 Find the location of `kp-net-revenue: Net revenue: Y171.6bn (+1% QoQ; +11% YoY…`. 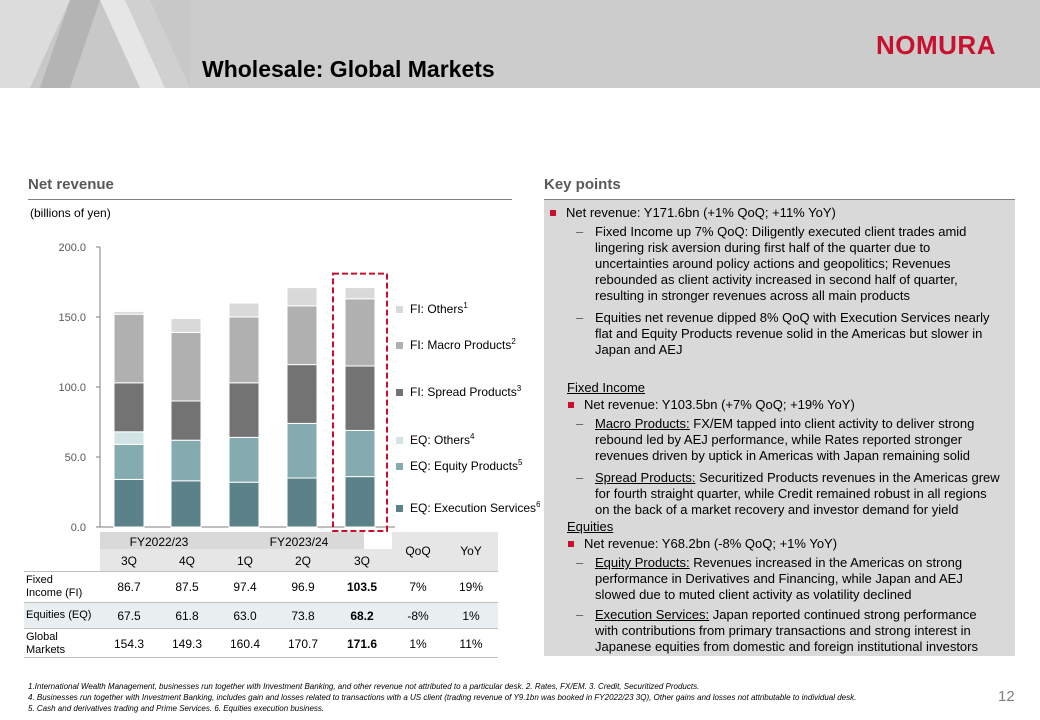

kp-net-revenue: Net revenue: Y171.6bn (+1% QoQ; +11% YoY… is located at coordinates (701, 212).